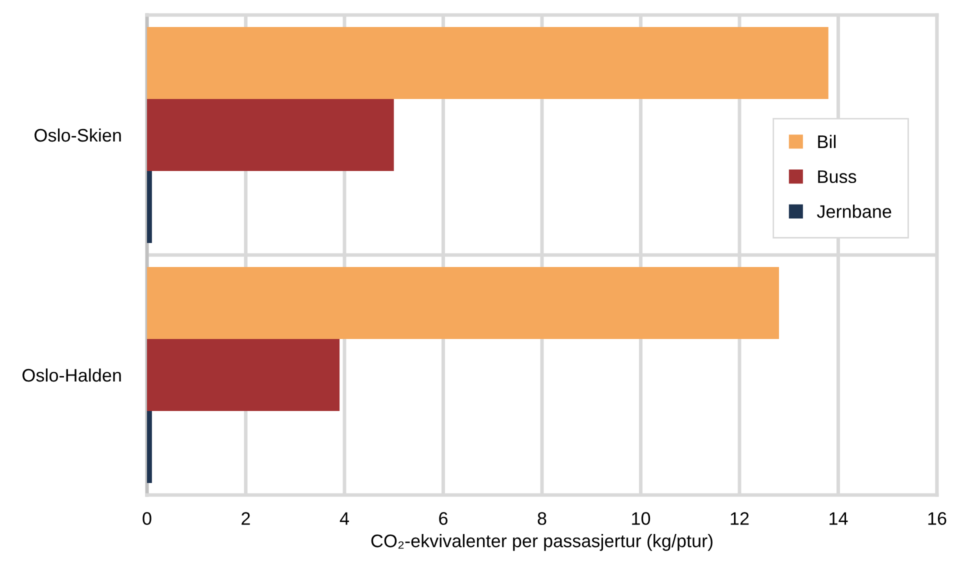 The width and height of the screenshot is (957, 567). I want to click on x-tick-label: 16, so click(937, 518).